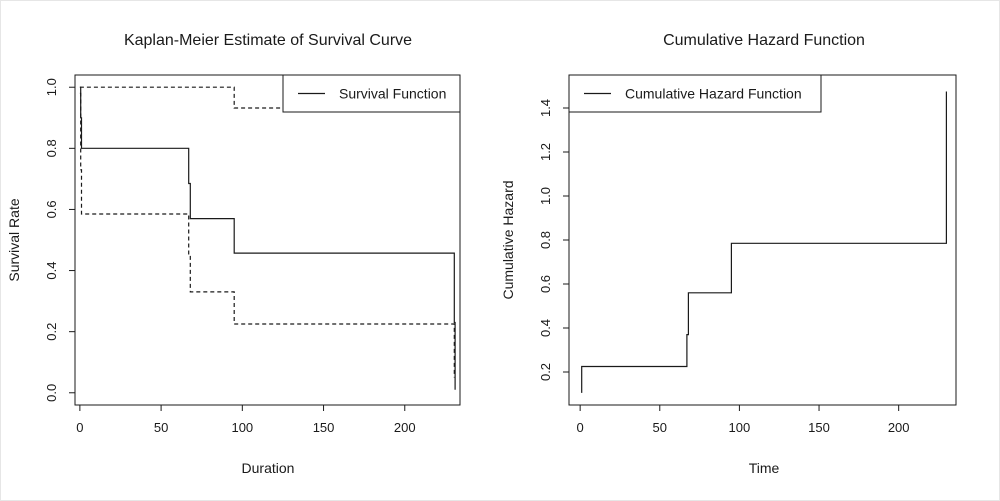 This screenshot has height=501, width=1000. Describe the element at coordinates (899, 427) in the screenshot. I see `hazard-xtick-label: 200` at that location.